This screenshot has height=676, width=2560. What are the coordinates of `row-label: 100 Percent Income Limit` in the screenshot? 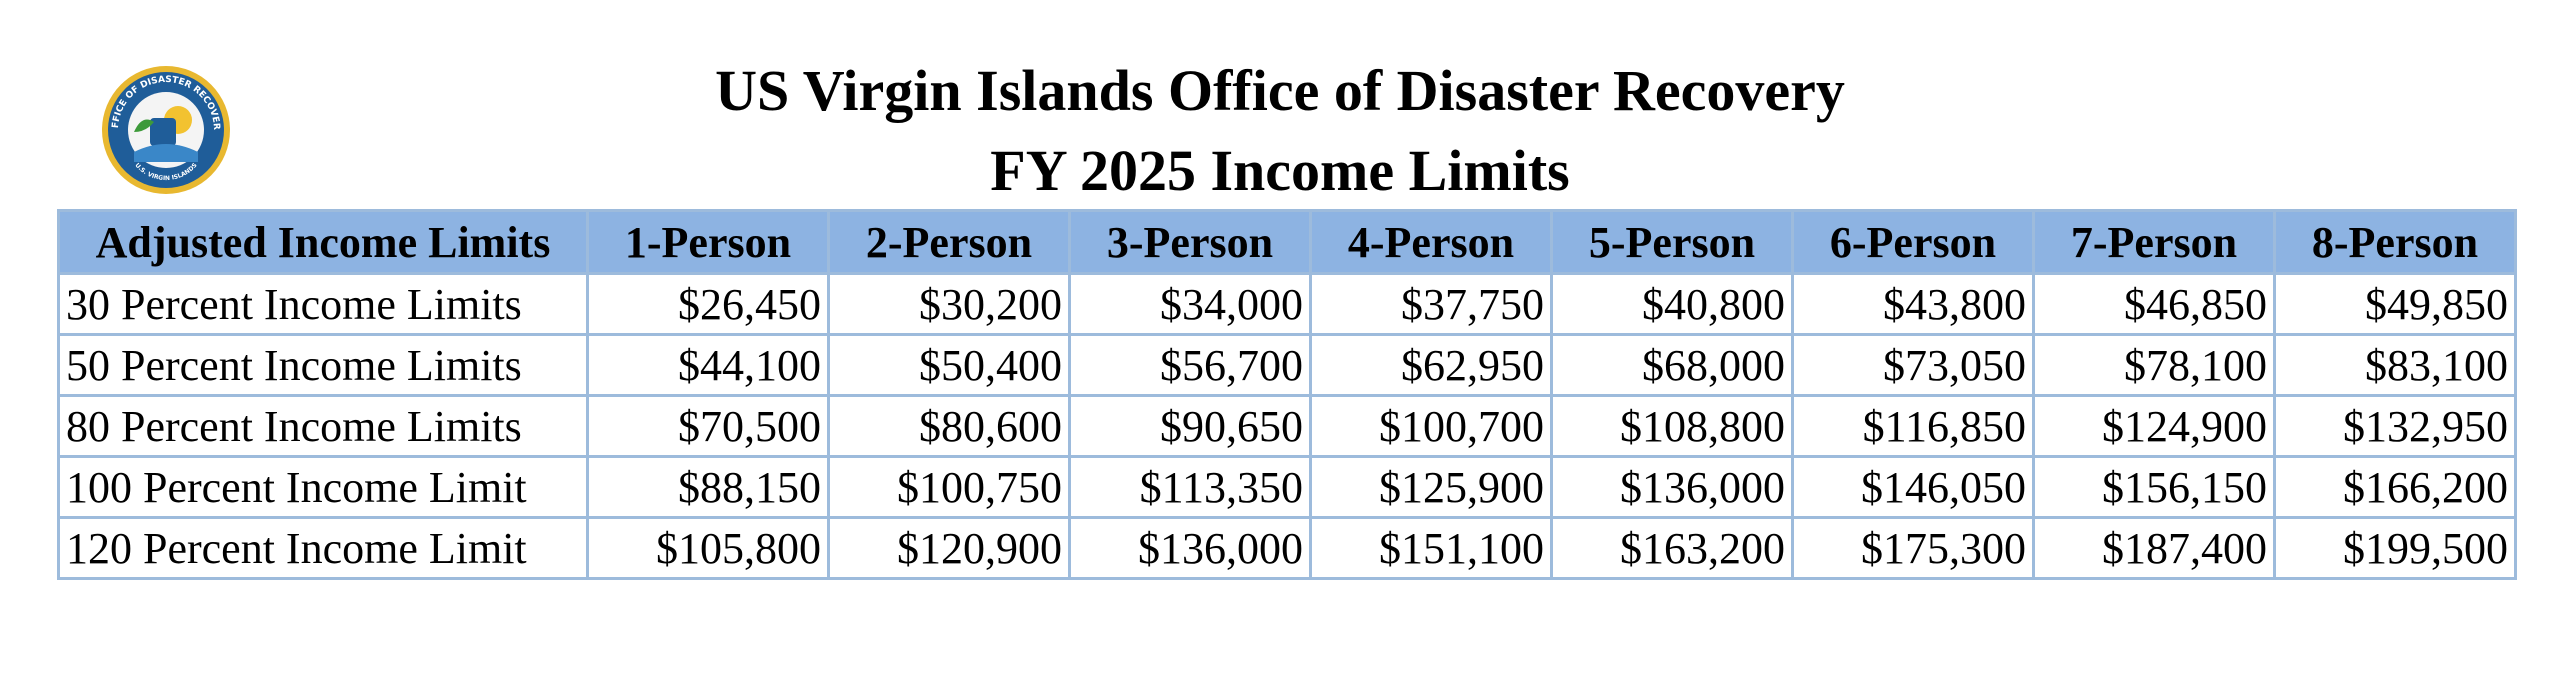 It's located at (323, 487).